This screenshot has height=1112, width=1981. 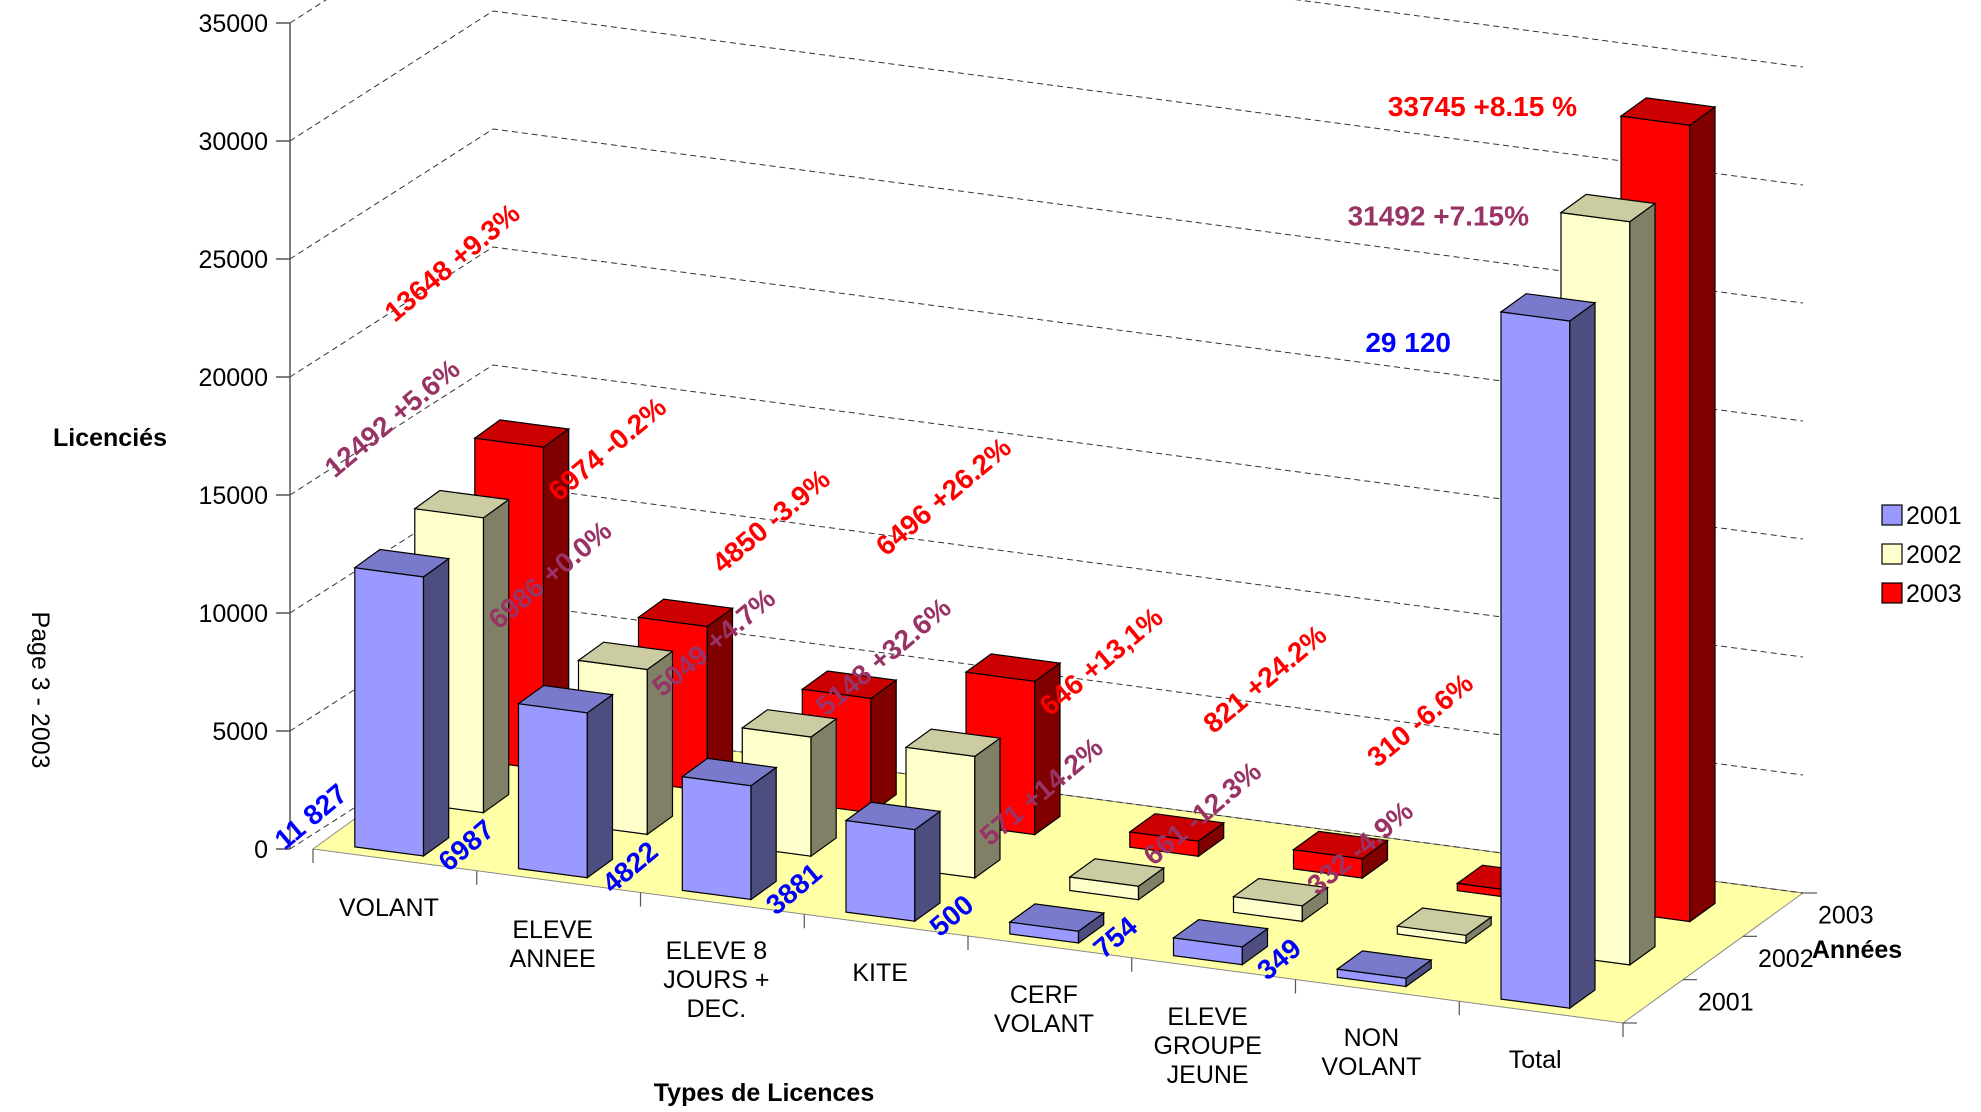 What do you see at coordinates (552, 944) in the screenshot?
I see `x-tick-label: ELEVE ANNEE` at bounding box center [552, 944].